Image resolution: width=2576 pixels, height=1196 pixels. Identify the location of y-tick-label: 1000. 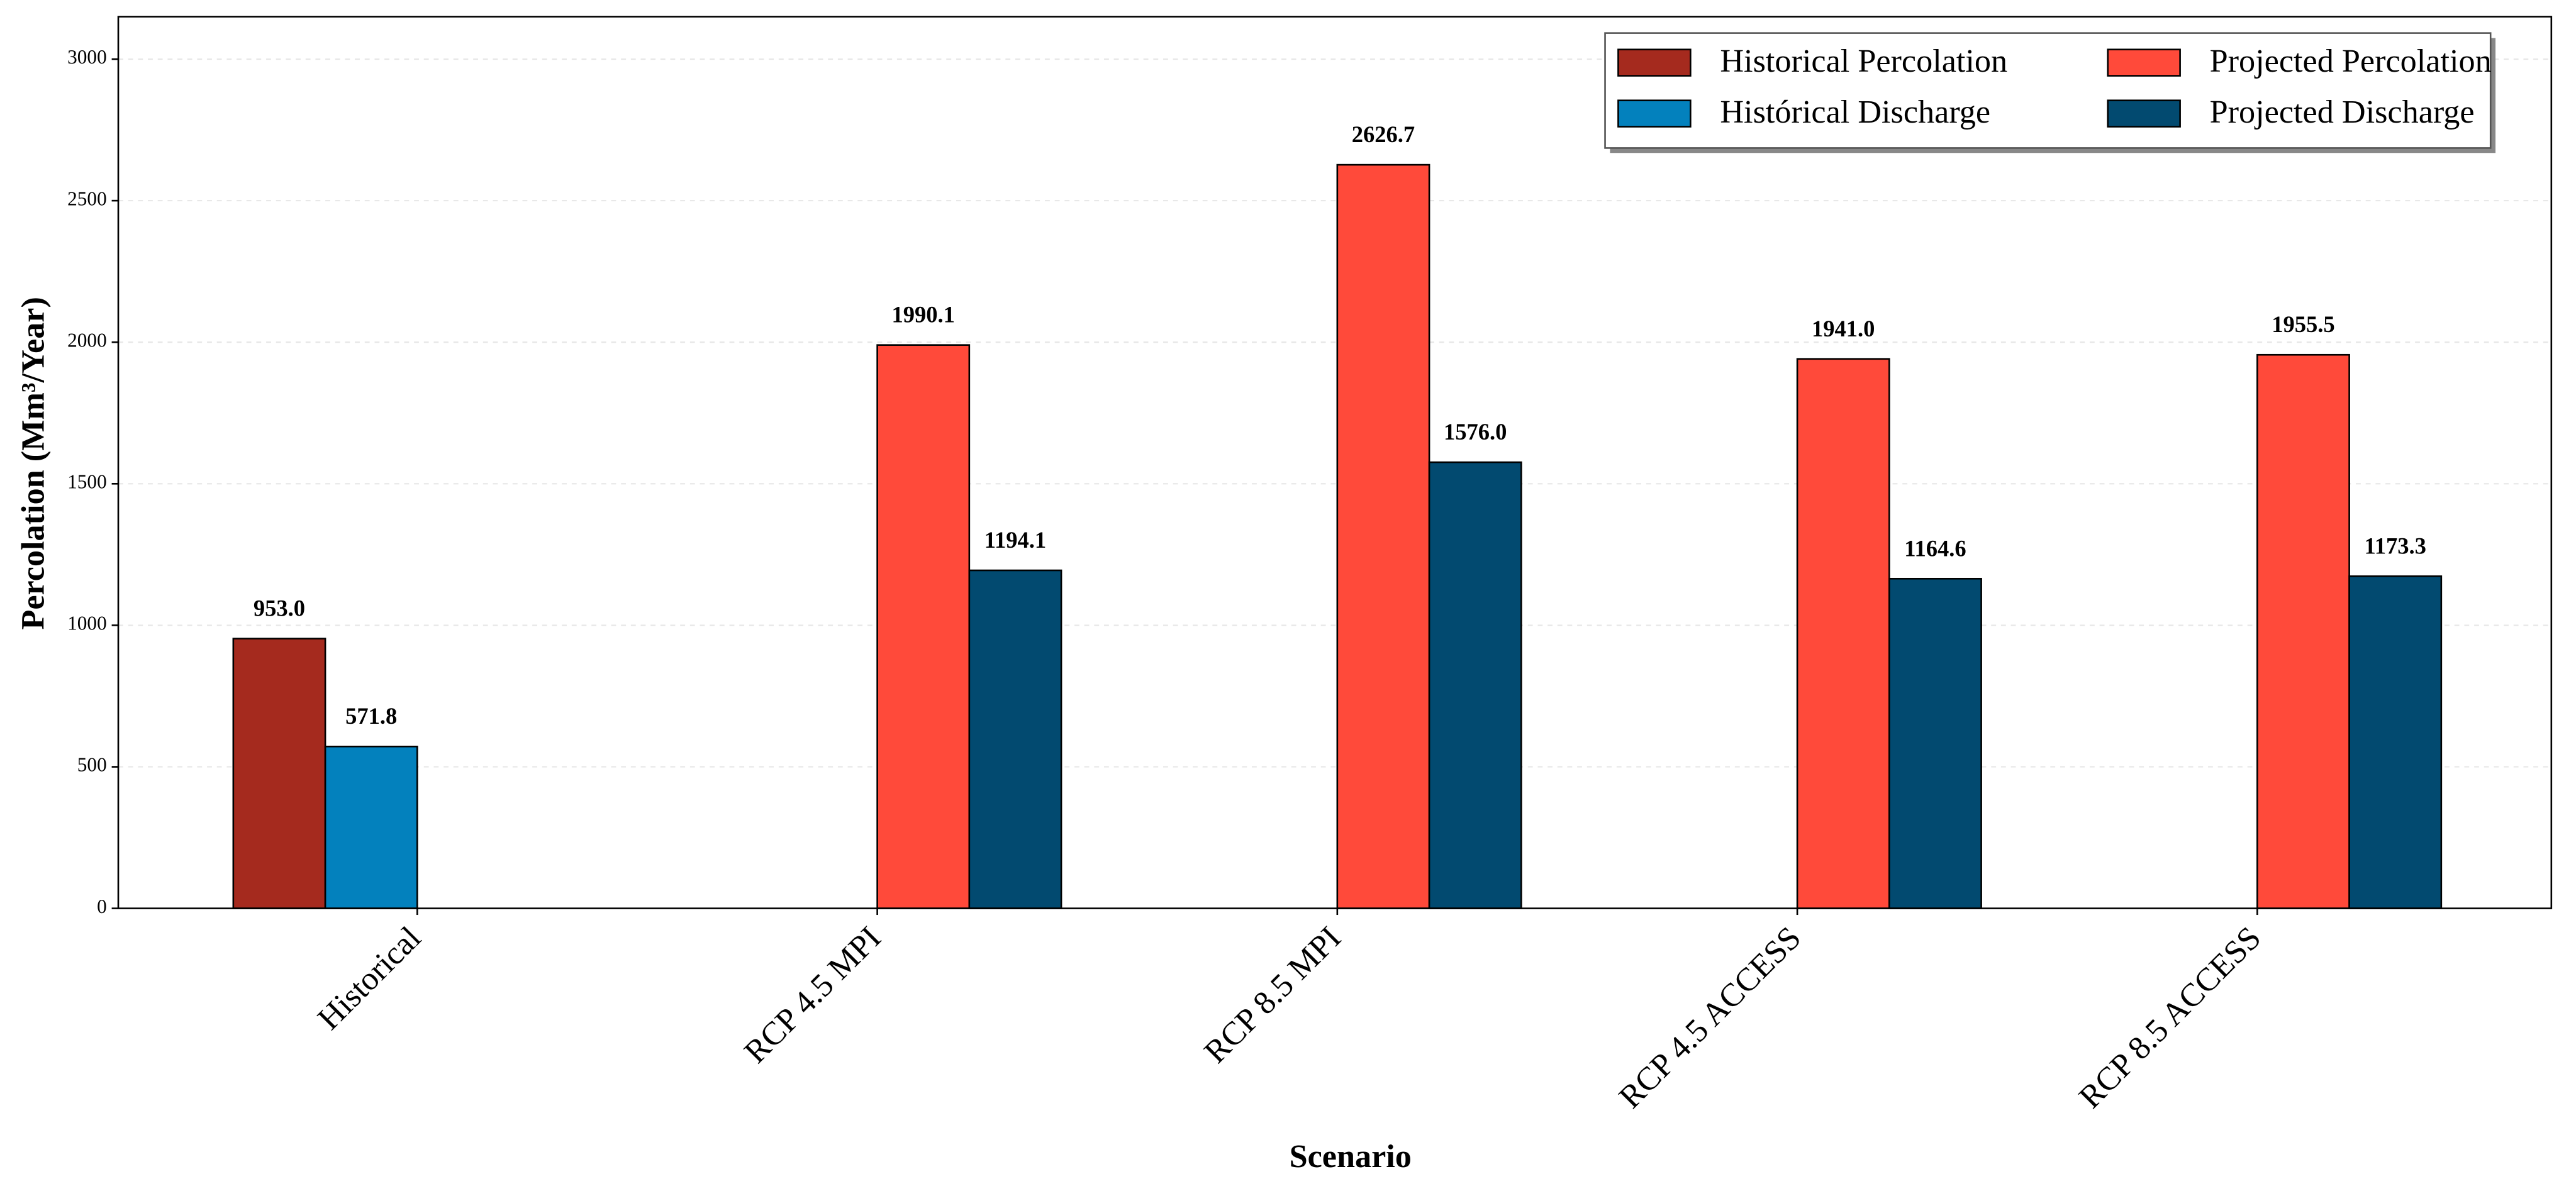
(87, 623).